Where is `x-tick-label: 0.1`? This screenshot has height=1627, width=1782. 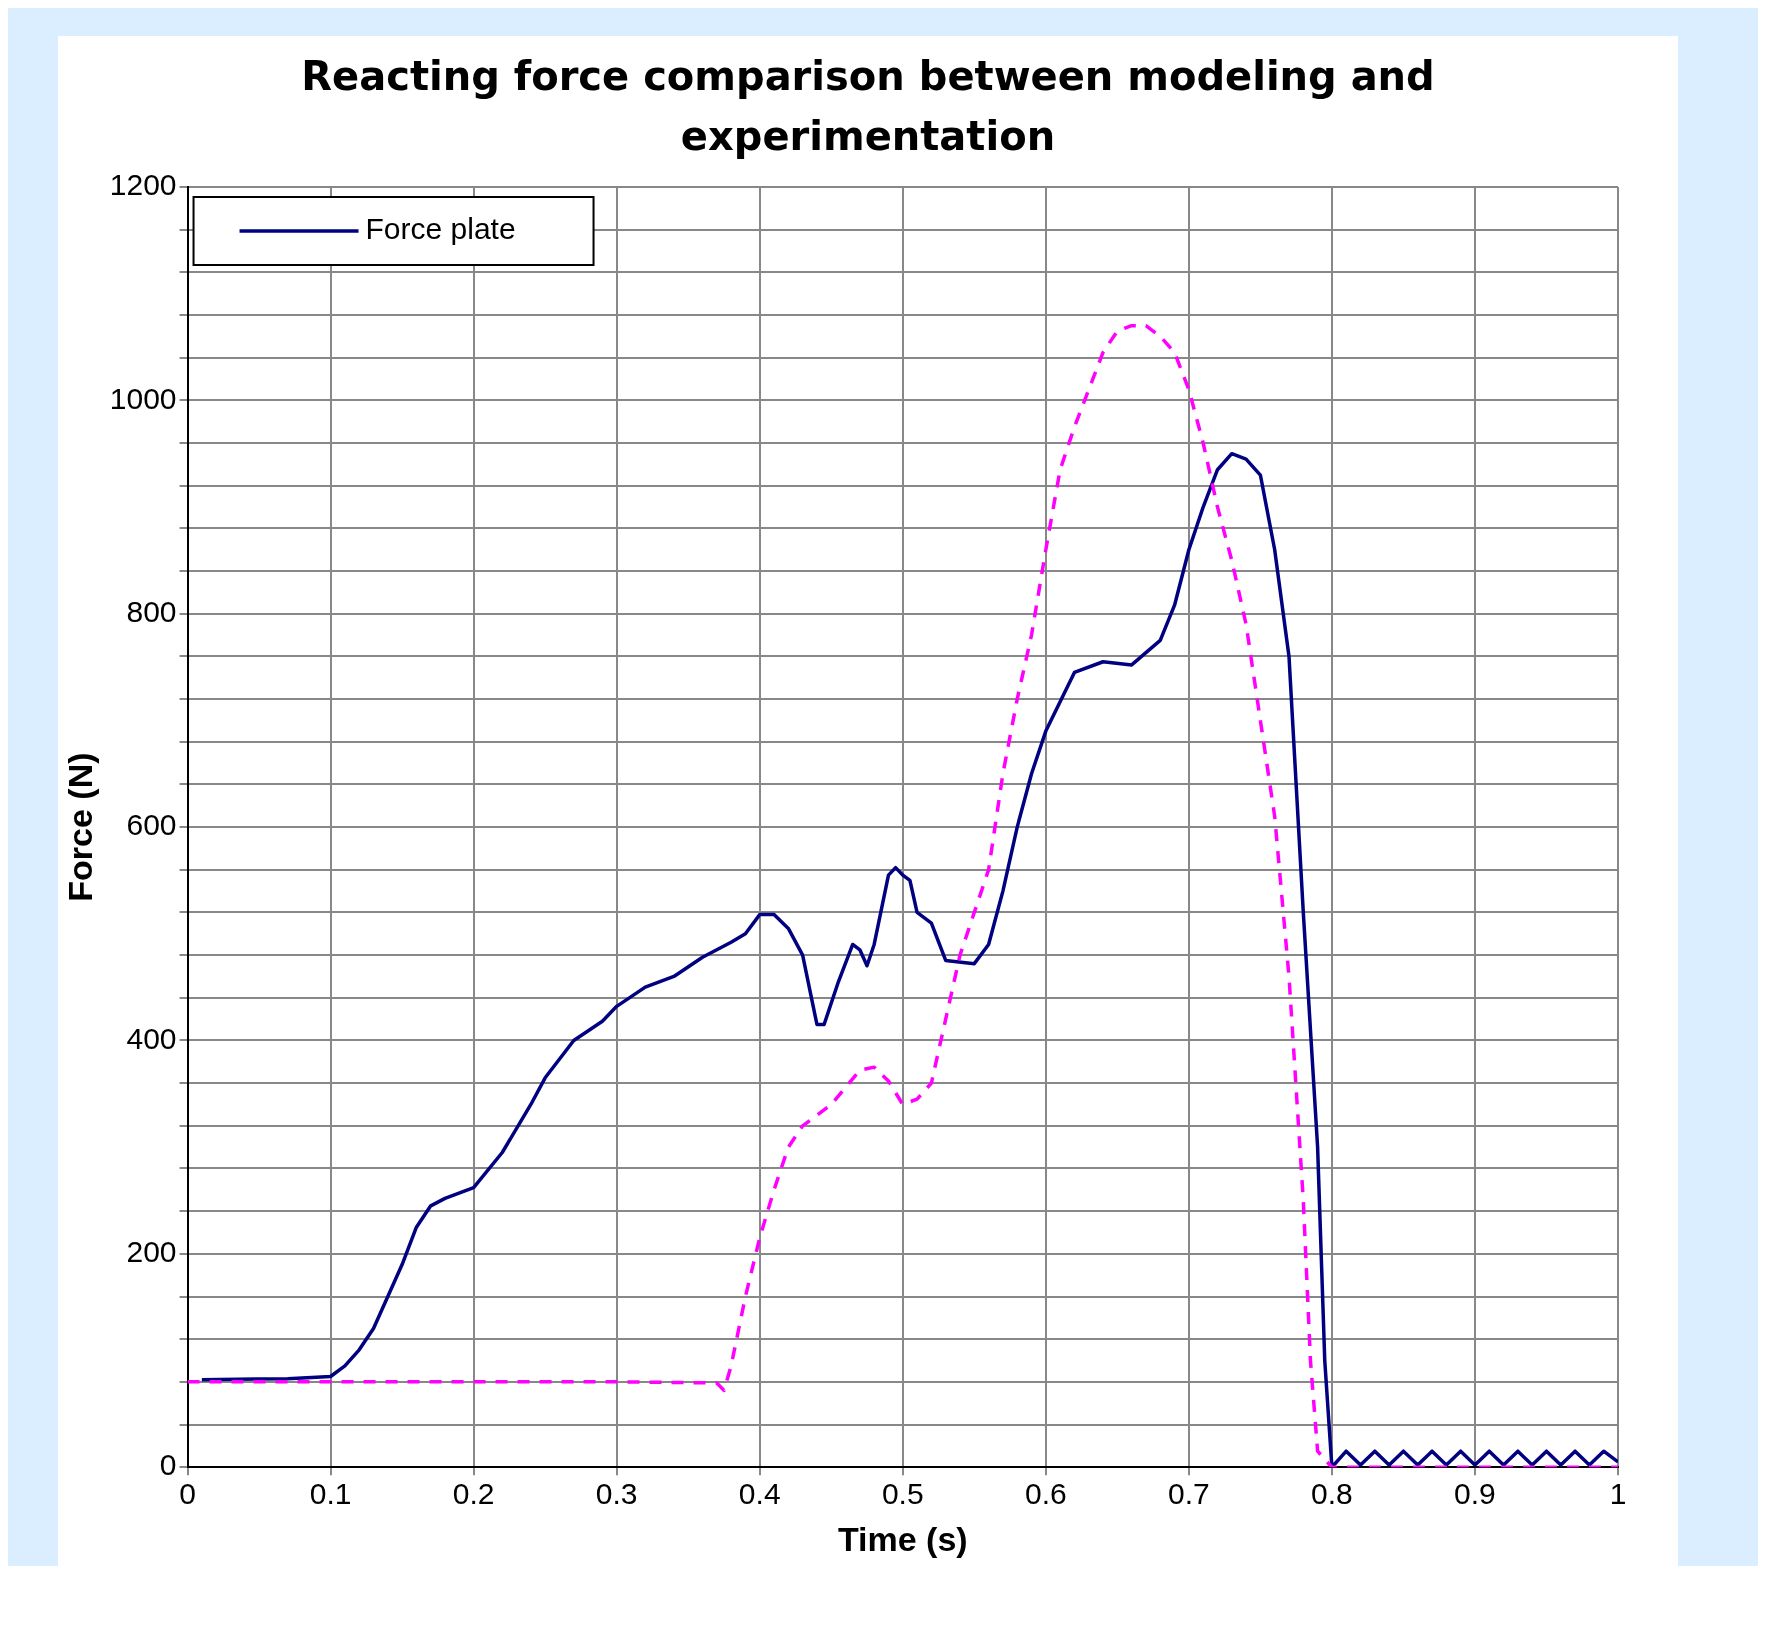
x-tick-label: 0.1 is located at coordinates (330, 1494).